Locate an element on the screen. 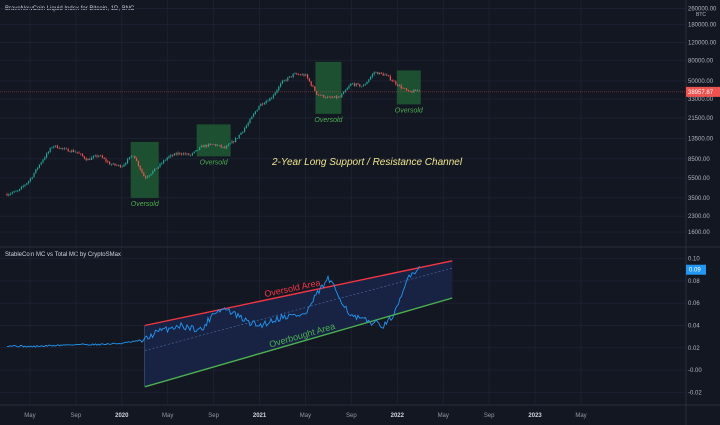 The width and height of the screenshot is (720, 425). x-tick-label: 2021 is located at coordinates (260, 416).